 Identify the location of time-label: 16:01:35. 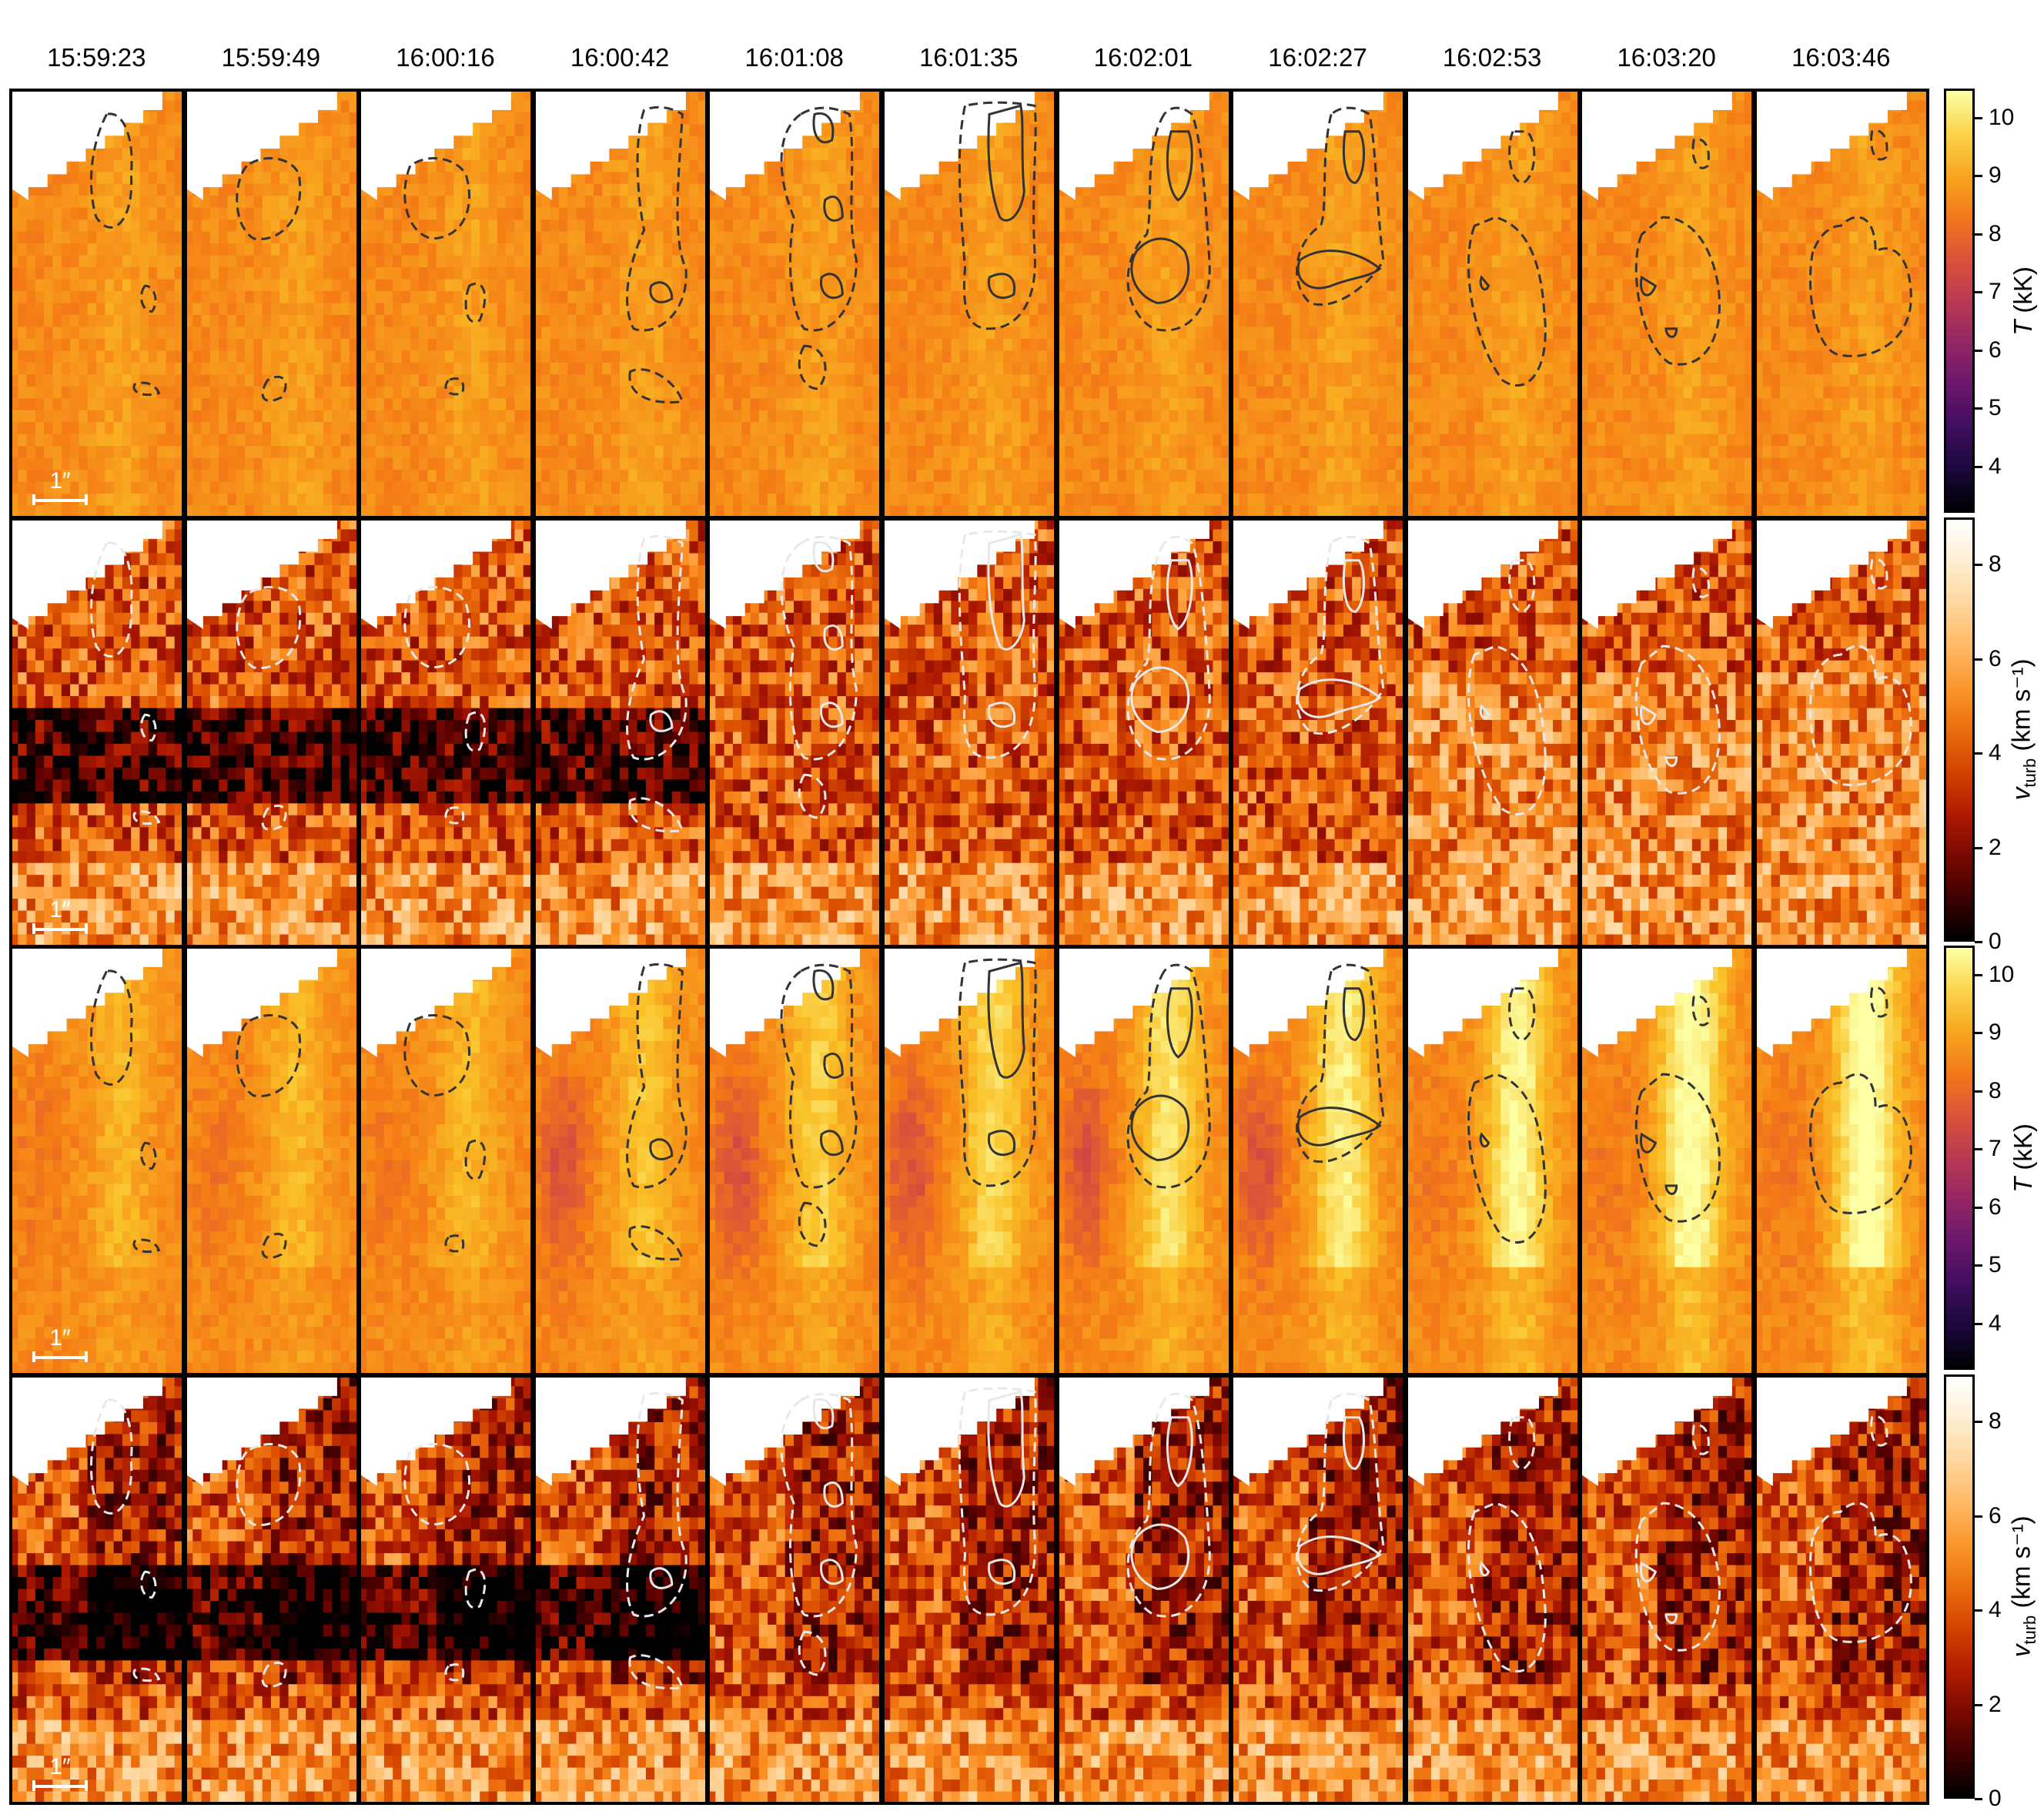
(968, 57).